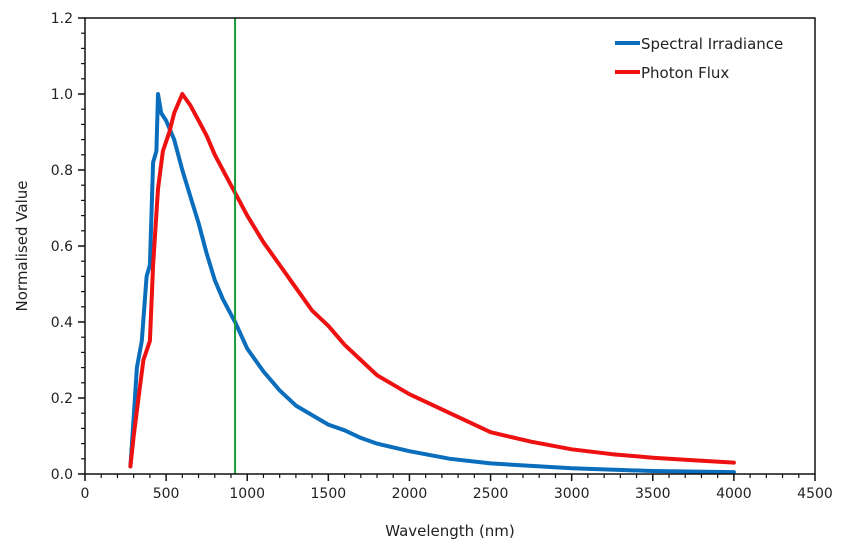 The image size is (848, 557). Describe the element at coordinates (653, 494) in the screenshot. I see `x-tick-label: 3500` at that location.